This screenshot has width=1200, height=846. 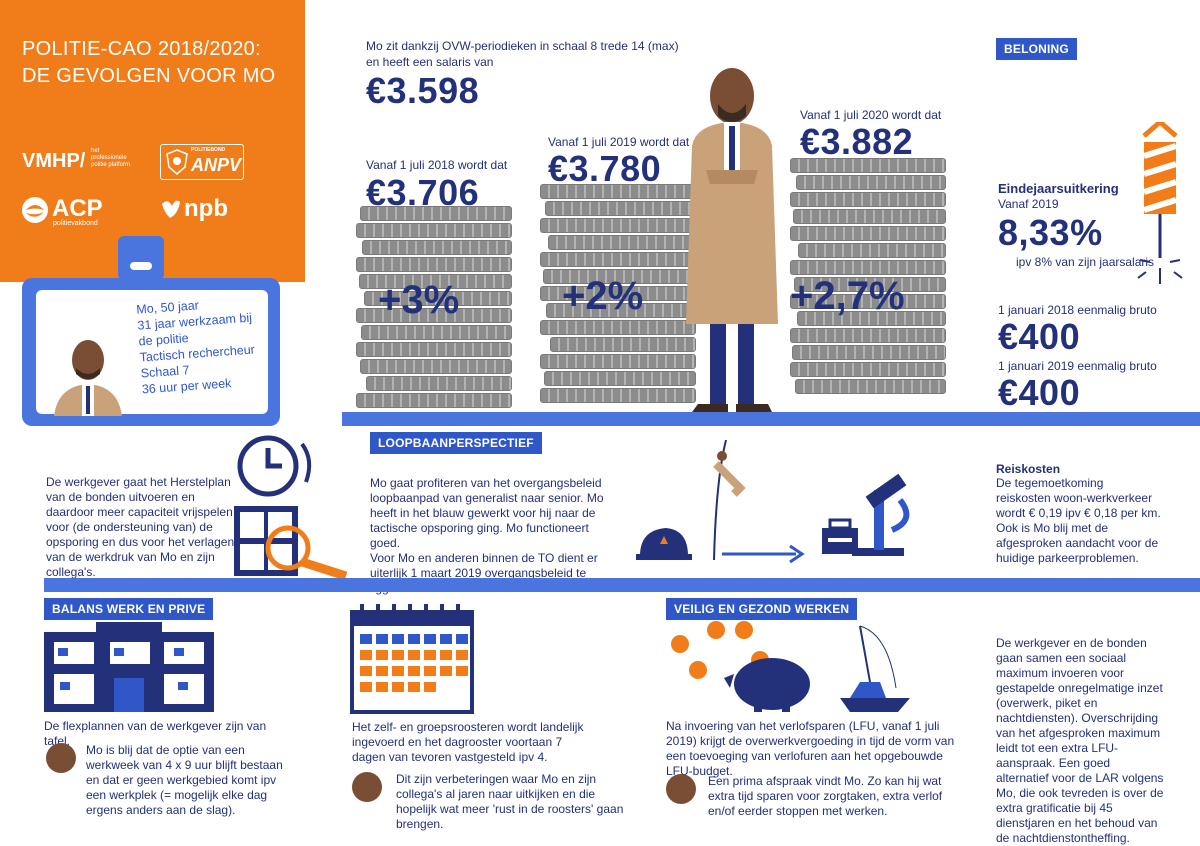 I want to click on step1-label: Vanaf 1 juli 2018 wordt dat, so click(x=437, y=165).